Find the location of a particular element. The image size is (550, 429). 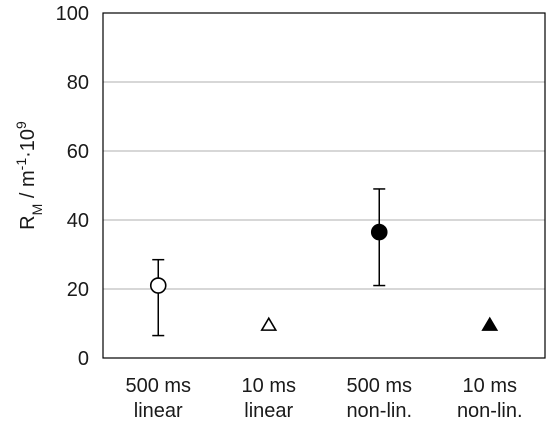

y-tick-label: 60 is located at coordinates (78, 152).